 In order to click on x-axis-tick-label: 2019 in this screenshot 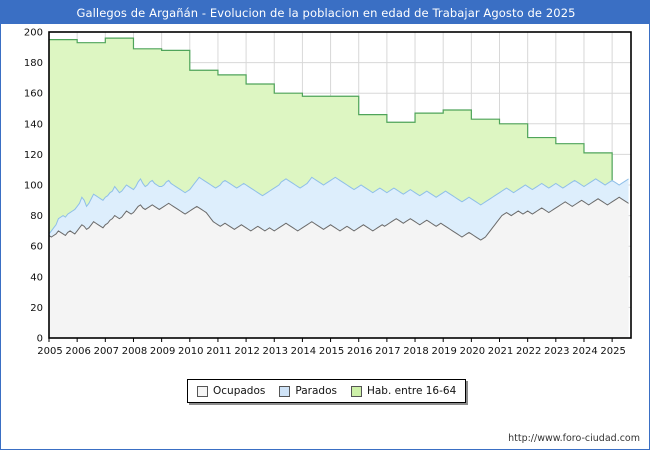, I will do `click(443, 351)`.